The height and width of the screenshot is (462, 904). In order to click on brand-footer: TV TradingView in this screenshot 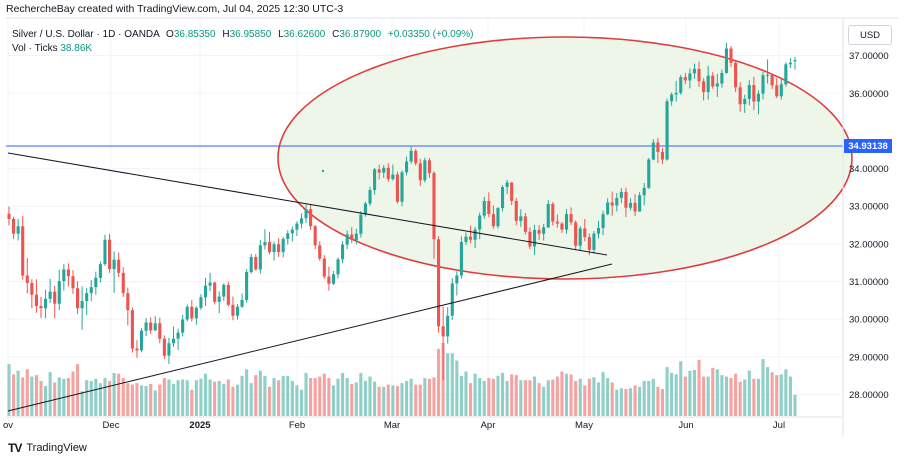, I will do `click(47, 448)`.